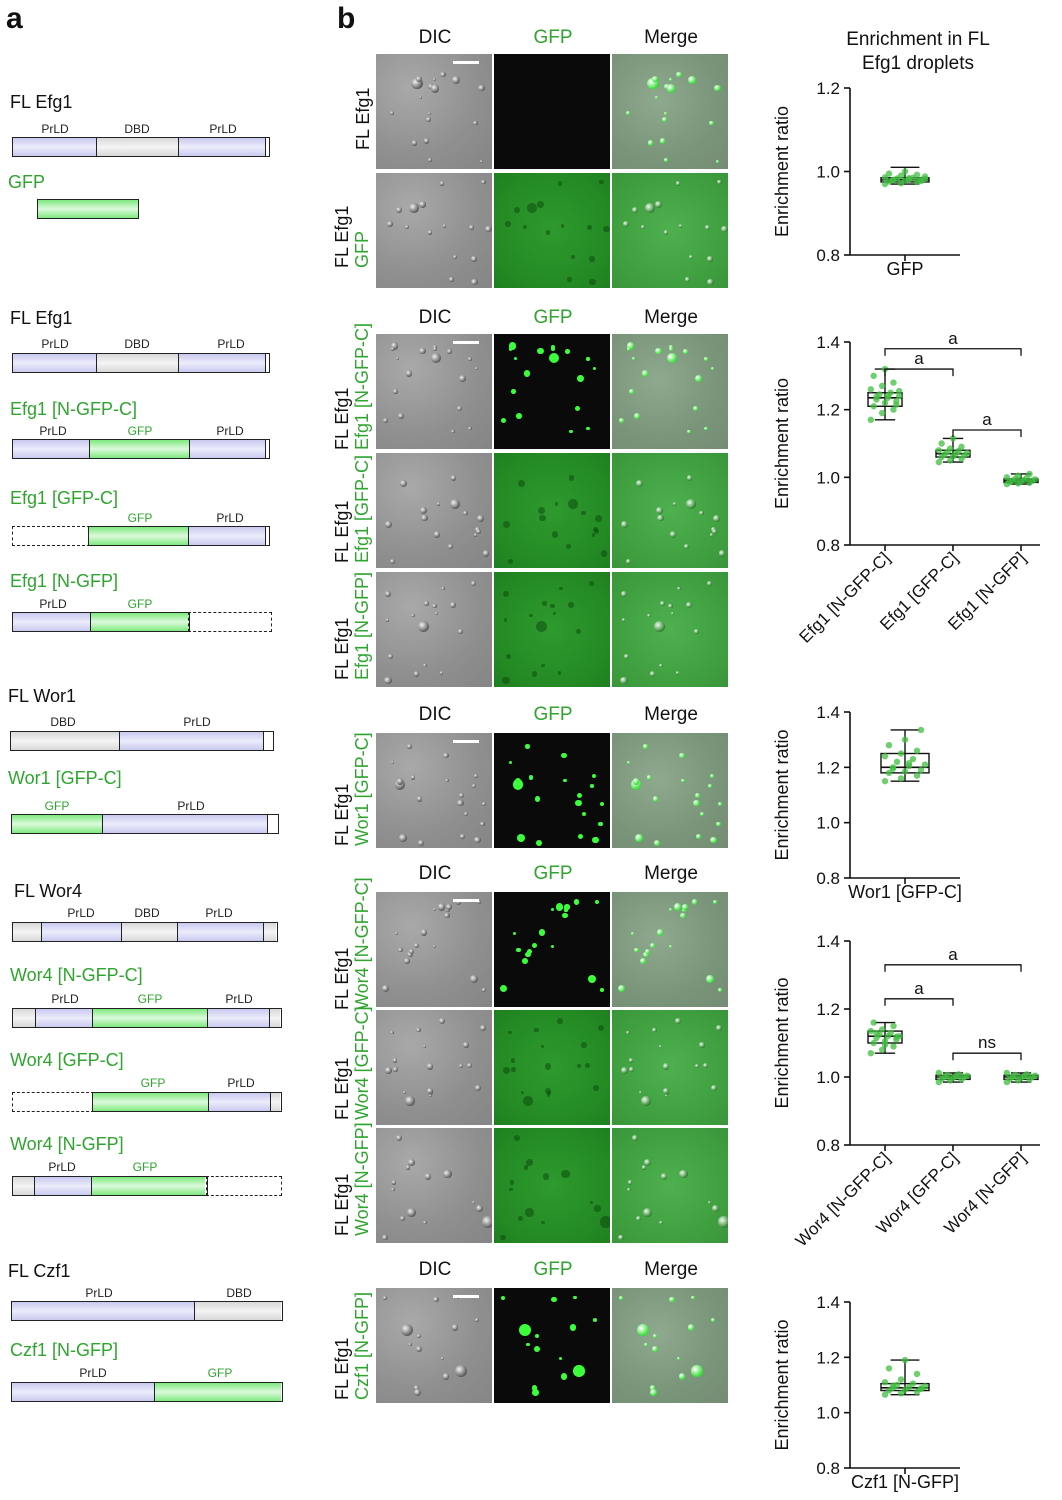  I want to click on domain-bar-fl-efg1, so click(141, 147).